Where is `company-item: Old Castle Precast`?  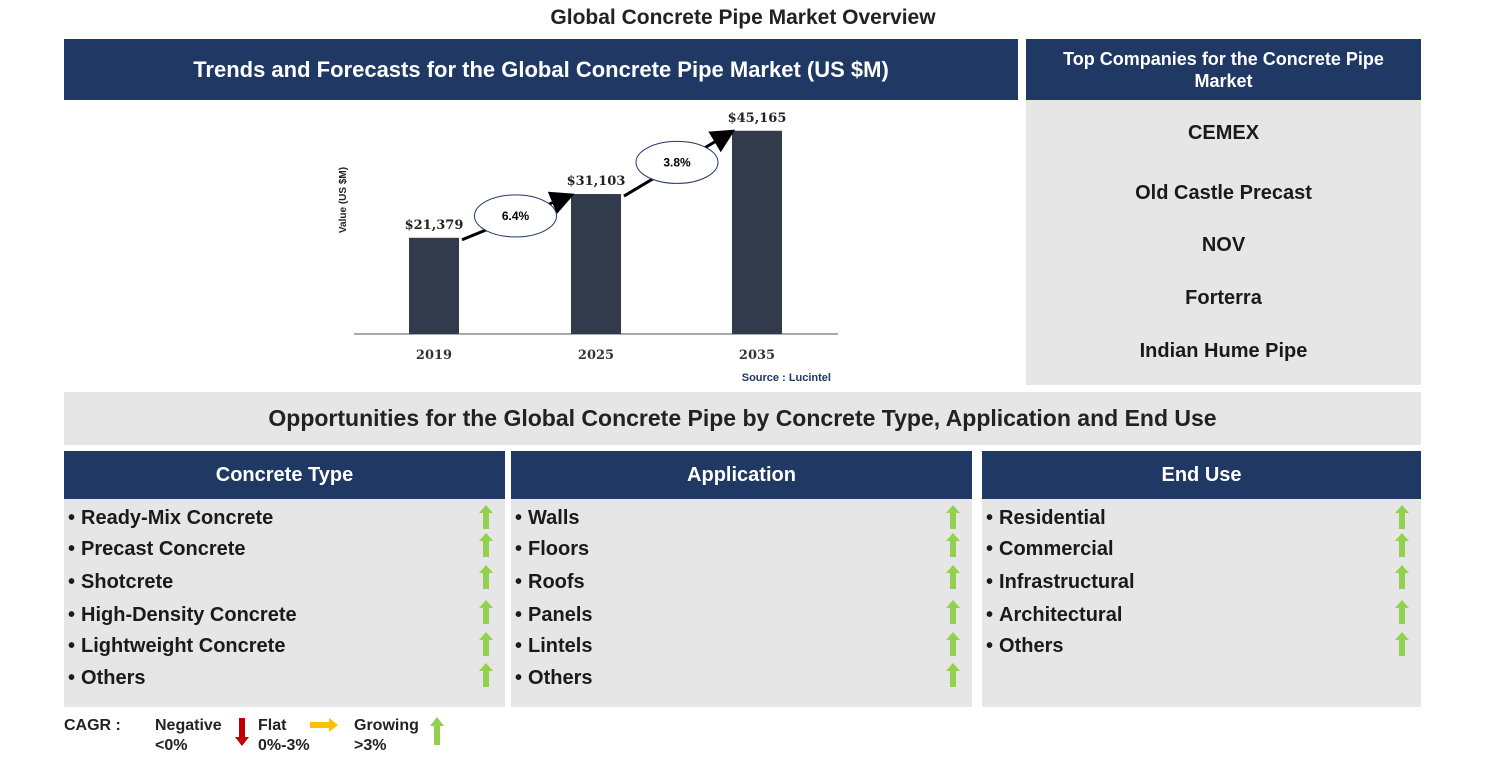 company-item: Old Castle Precast is located at coordinates (1223, 193).